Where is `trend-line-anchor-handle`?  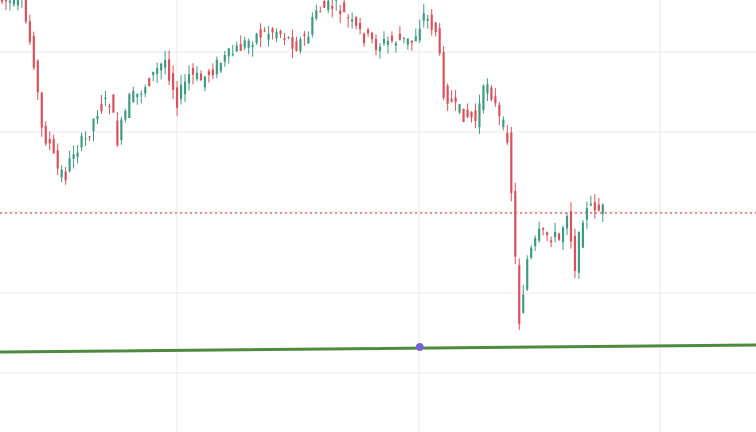 trend-line-anchor-handle is located at coordinates (419, 347).